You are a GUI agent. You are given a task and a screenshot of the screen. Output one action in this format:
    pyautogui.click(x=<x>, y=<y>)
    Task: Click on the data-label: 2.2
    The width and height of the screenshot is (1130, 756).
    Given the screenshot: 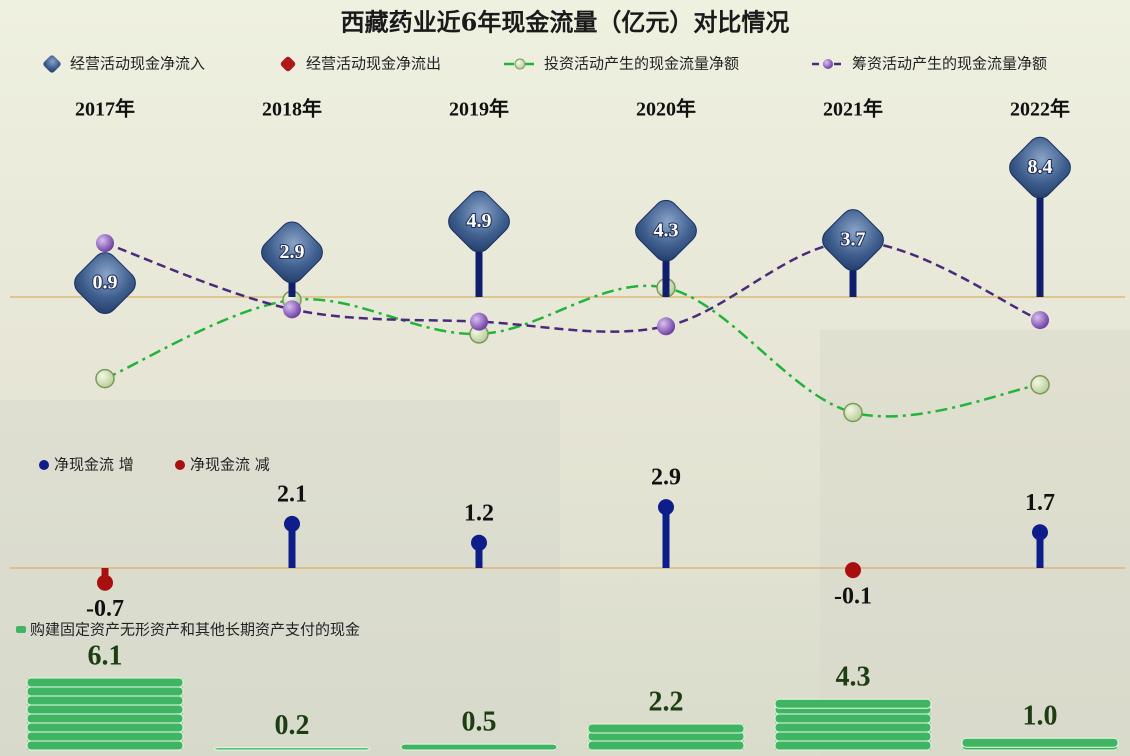 What is the action you would take?
    pyautogui.click(x=666, y=701)
    